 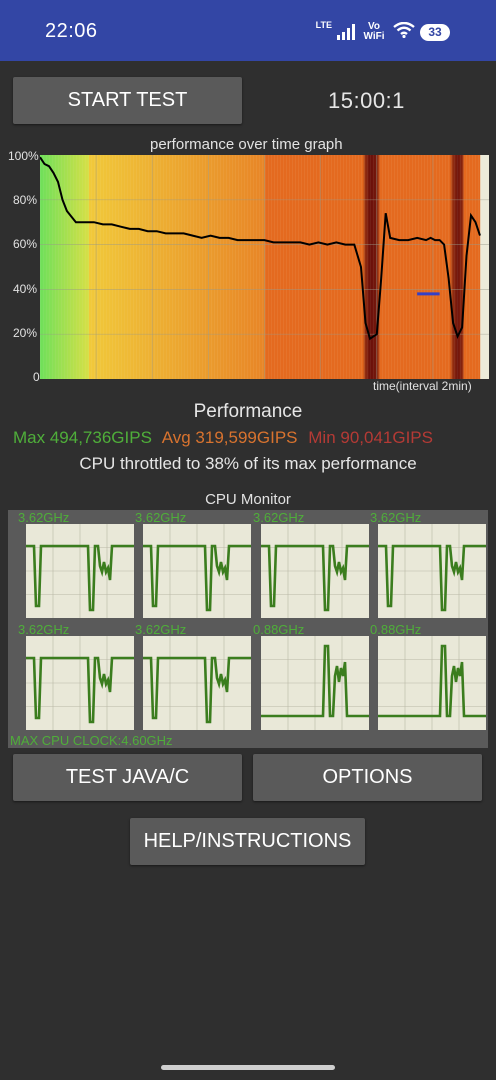 What do you see at coordinates (246, 144) in the screenshot?
I see `graph-title: performance over time graph` at bounding box center [246, 144].